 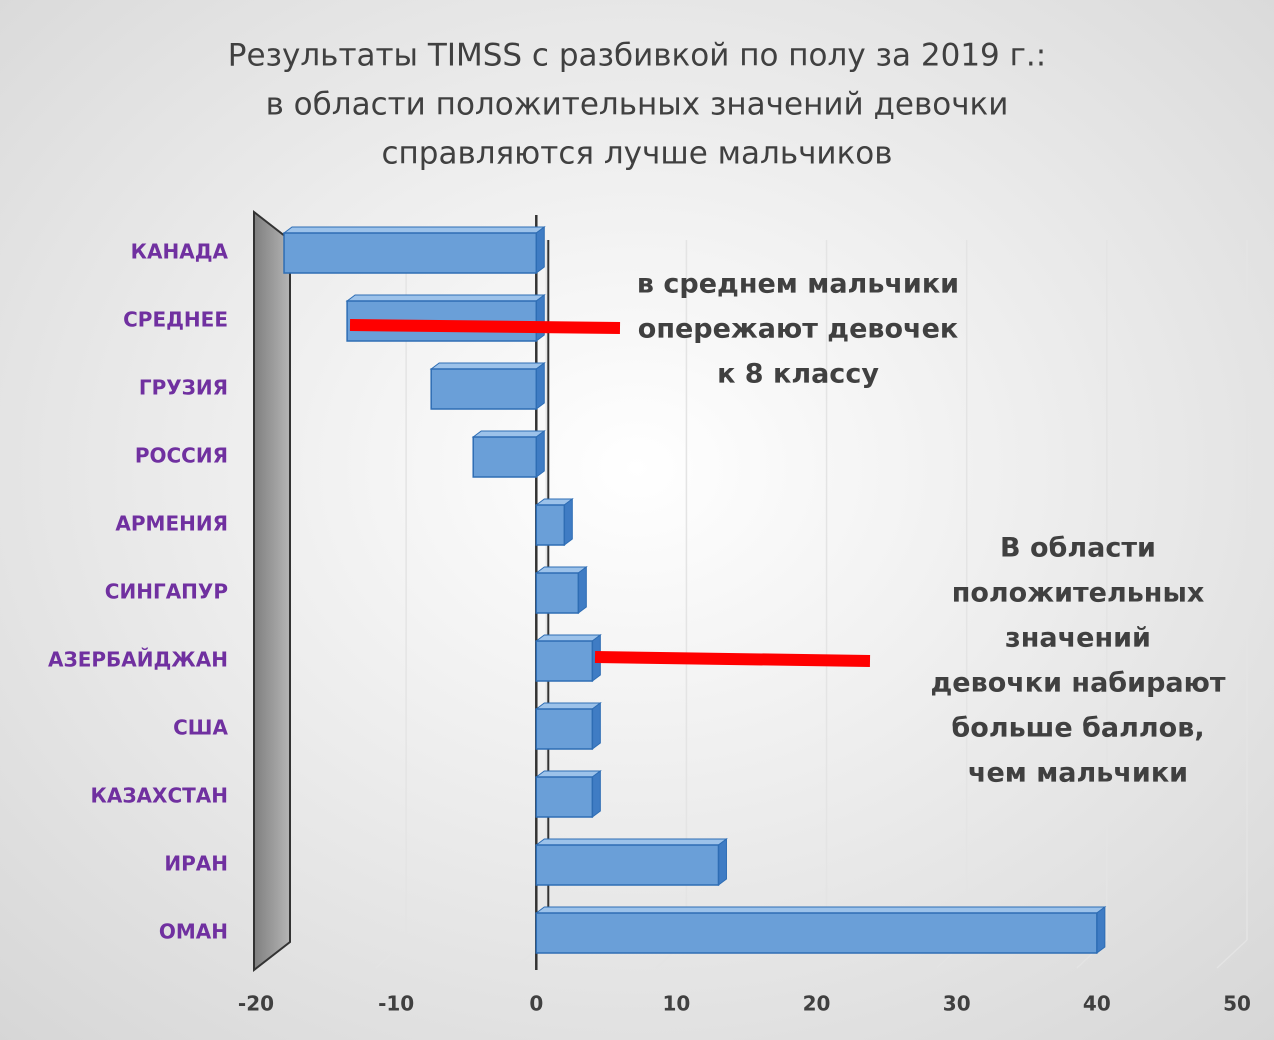 I want to click on category-label: ИРАН, so click(x=196, y=864).